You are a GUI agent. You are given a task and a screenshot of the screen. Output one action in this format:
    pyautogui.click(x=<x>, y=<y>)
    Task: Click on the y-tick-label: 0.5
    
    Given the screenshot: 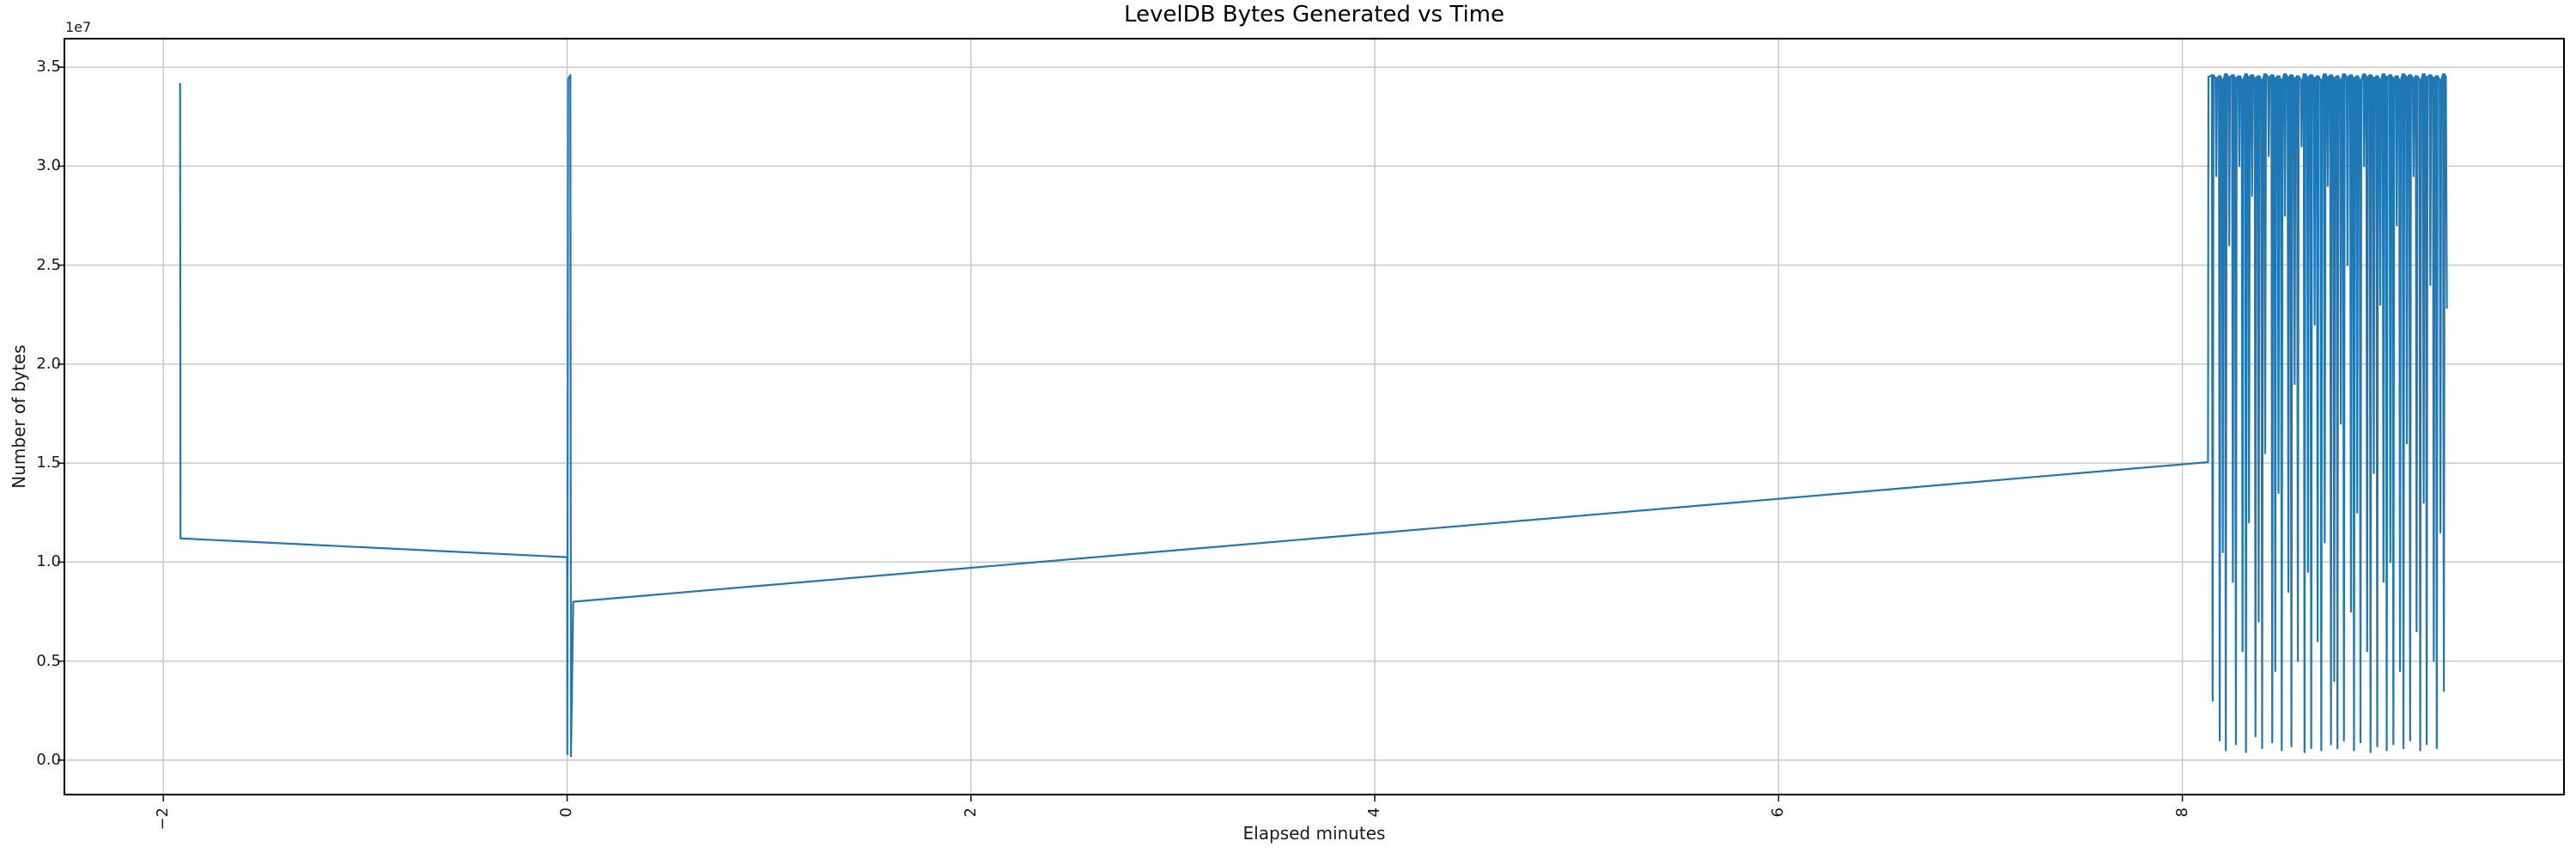 What is the action you would take?
    pyautogui.click(x=48, y=661)
    